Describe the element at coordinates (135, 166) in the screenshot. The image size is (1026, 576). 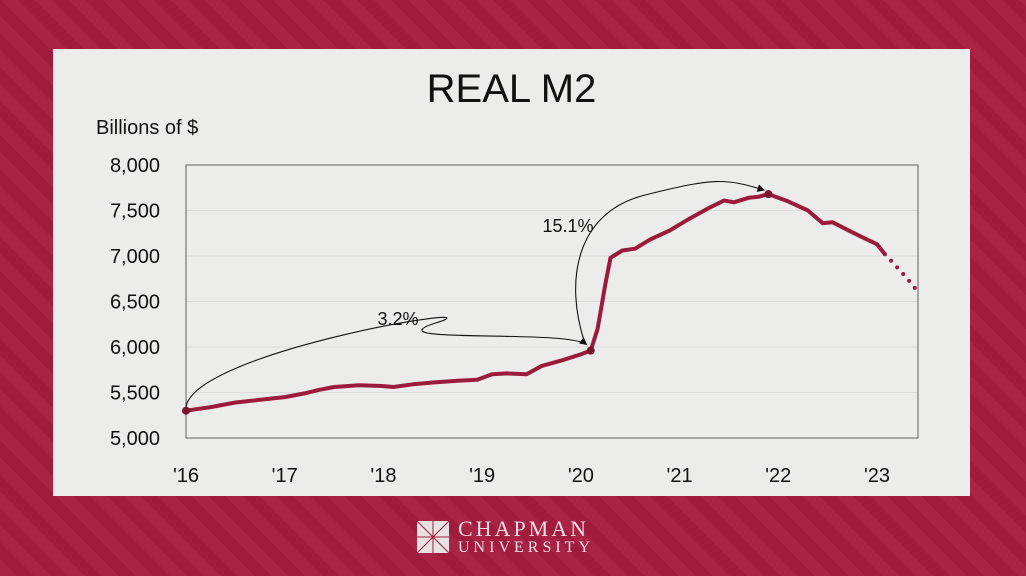
I see `y-tick-label: 8,000` at that location.